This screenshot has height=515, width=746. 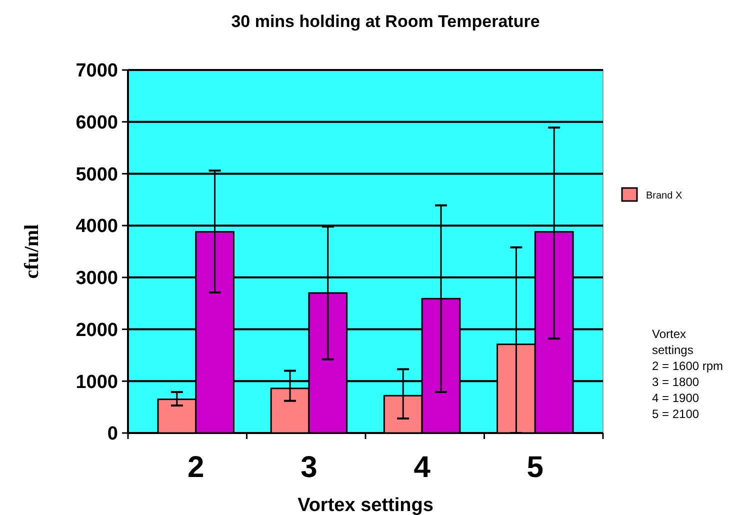 What do you see at coordinates (97, 330) in the screenshot?
I see `y-tick-label: 2000` at bounding box center [97, 330].